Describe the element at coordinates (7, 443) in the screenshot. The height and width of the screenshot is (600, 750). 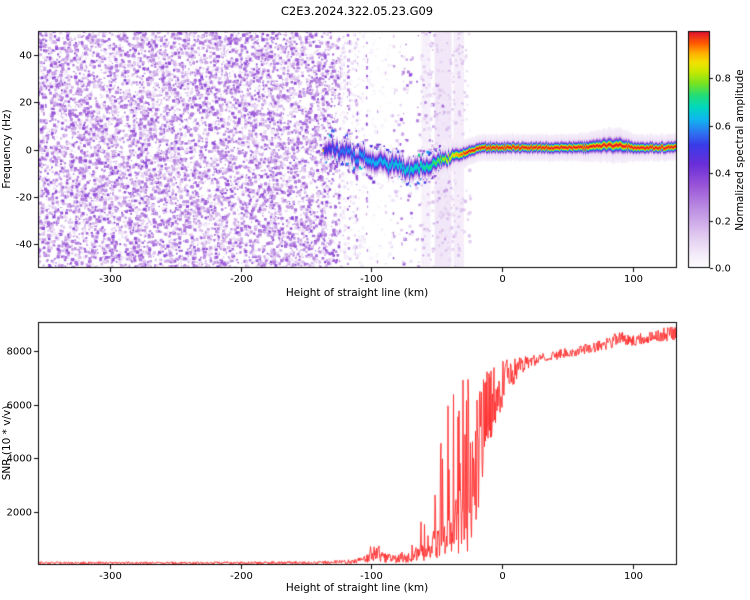
I see `snr-y-axis-label: SNR (10 * v/v)` at that location.